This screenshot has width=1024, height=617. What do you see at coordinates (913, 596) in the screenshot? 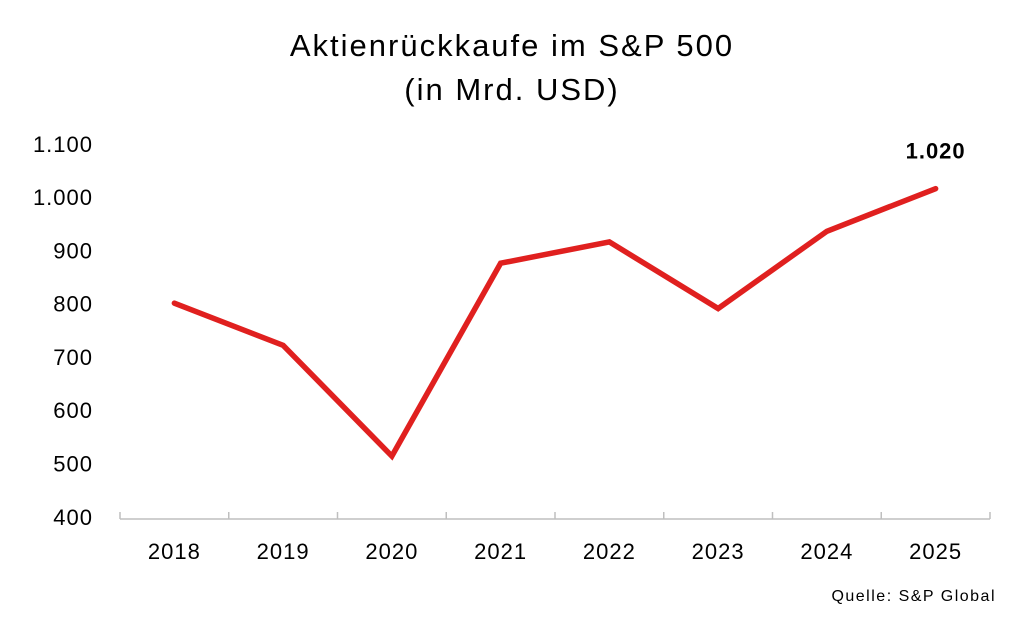
I see `source-note: Quelle: S&P Global` at bounding box center [913, 596].